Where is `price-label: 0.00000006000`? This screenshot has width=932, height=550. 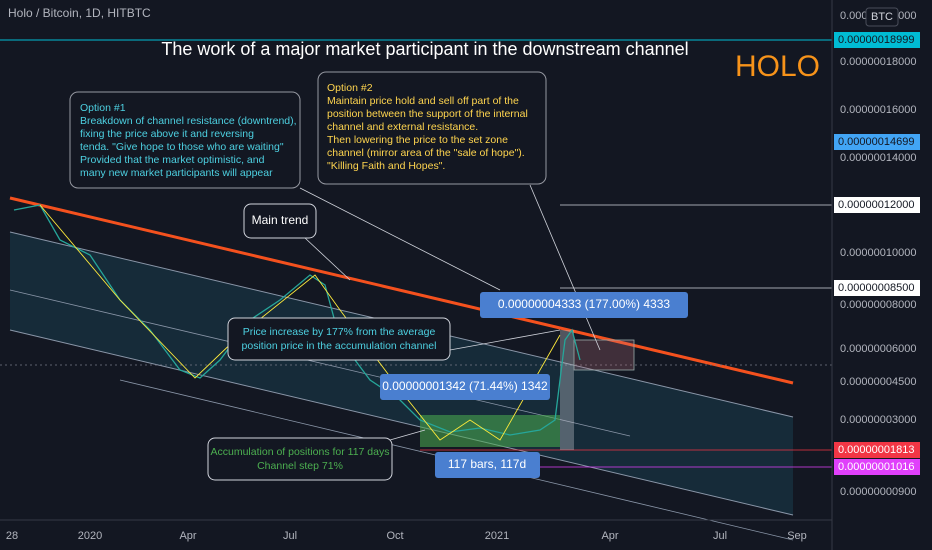 price-label: 0.00000006000 is located at coordinates (878, 349).